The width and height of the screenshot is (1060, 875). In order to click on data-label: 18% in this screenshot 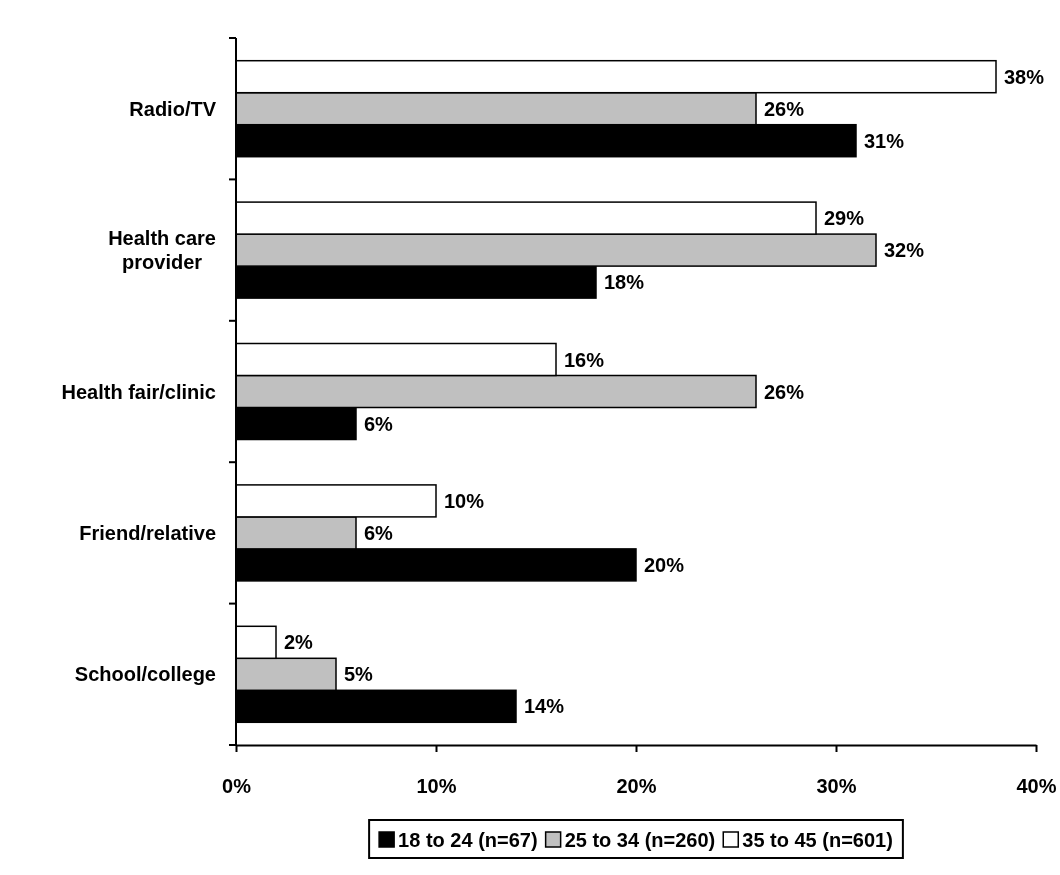, I will do `click(624, 282)`.